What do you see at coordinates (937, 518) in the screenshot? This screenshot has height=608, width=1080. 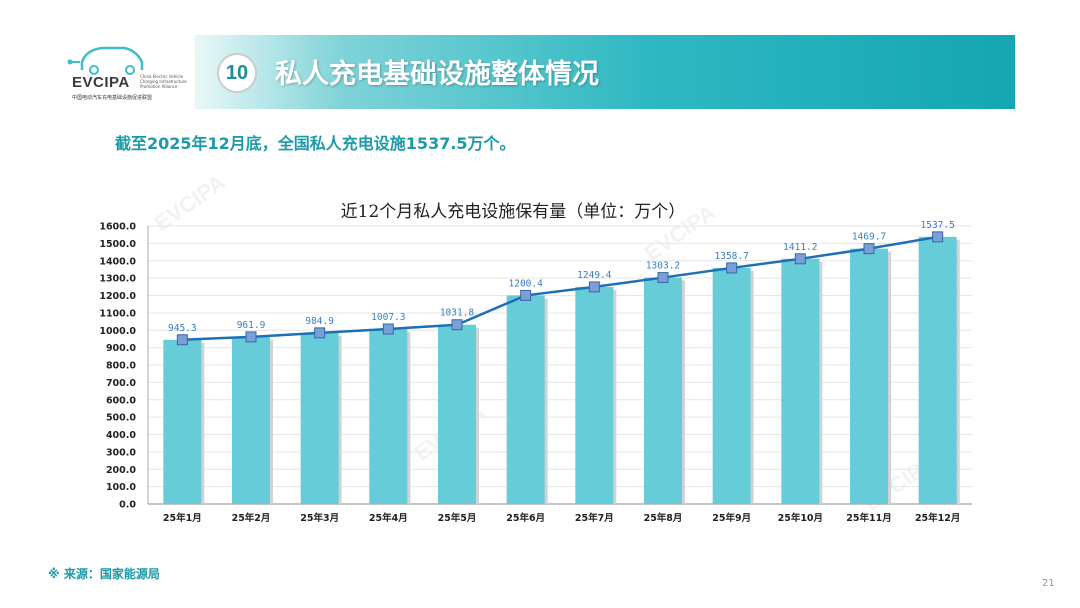 I see `x-tick-label: 25年12月` at bounding box center [937, 518].